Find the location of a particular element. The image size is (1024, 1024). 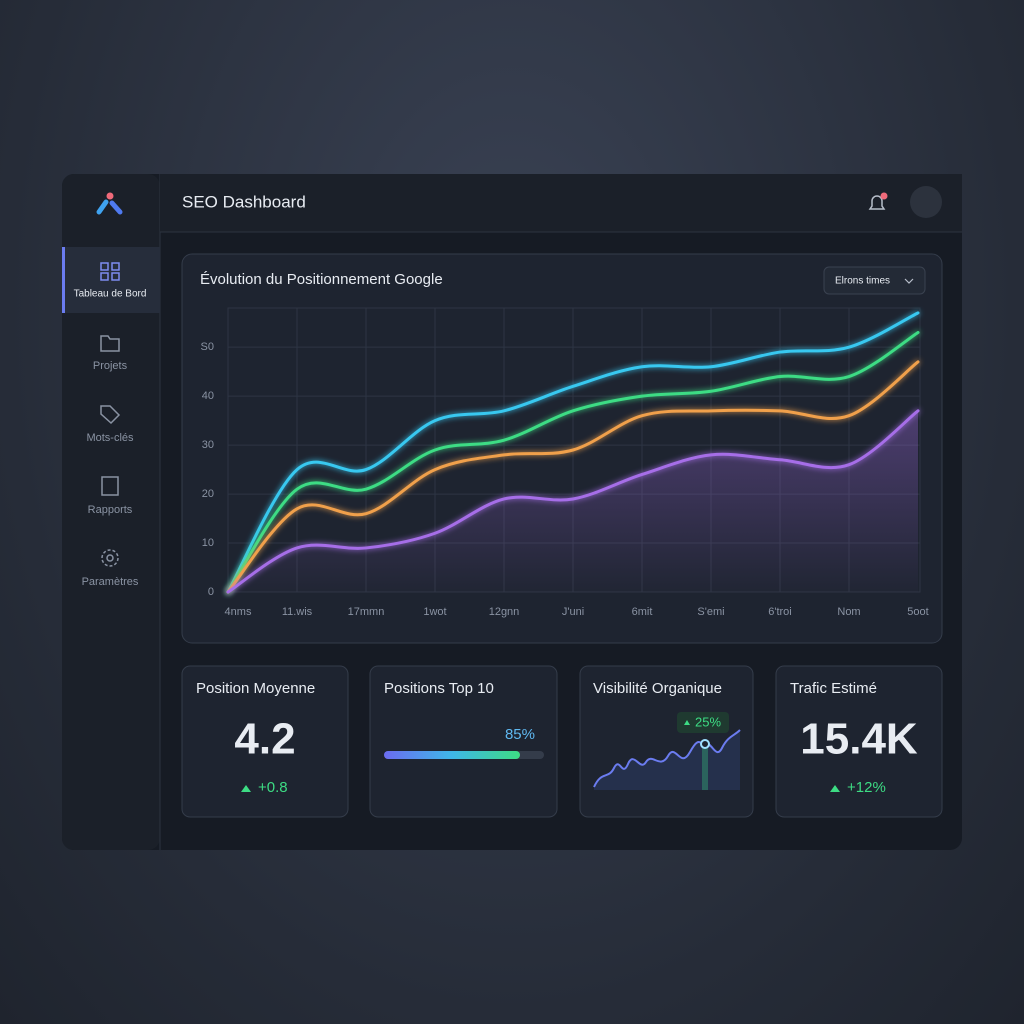

logo is located at coordinates (109, 203).